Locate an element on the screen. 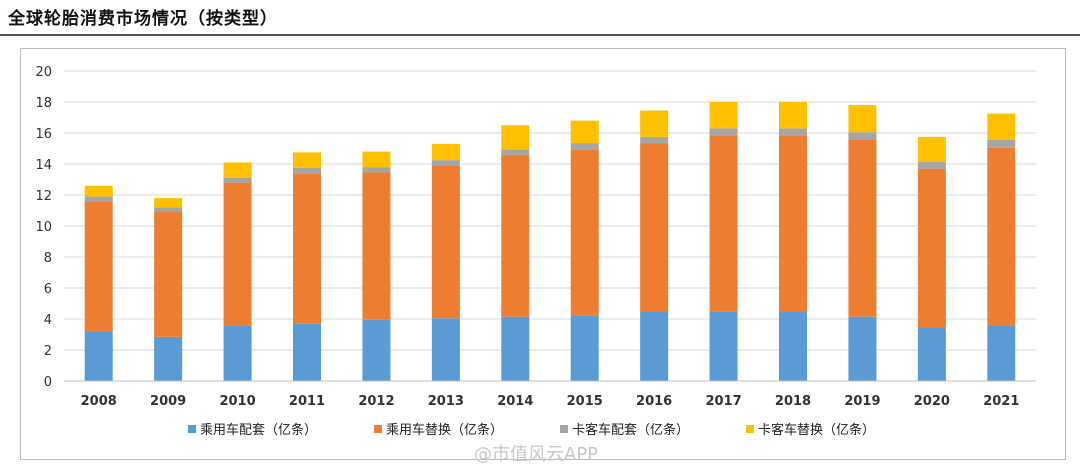 The height and width of the screenshot is (474, 1080). title-divider is located at coordinates (540, 35).